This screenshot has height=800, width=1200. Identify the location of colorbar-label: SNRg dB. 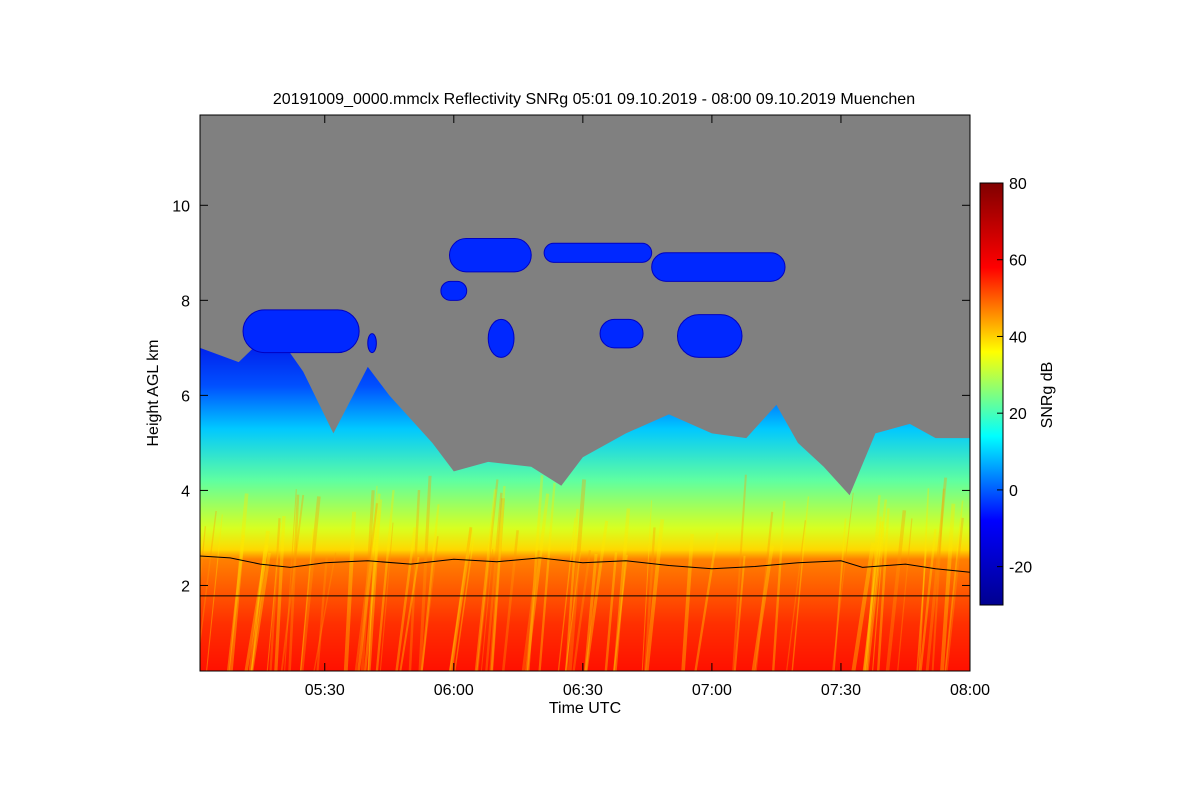
(1047, 395).